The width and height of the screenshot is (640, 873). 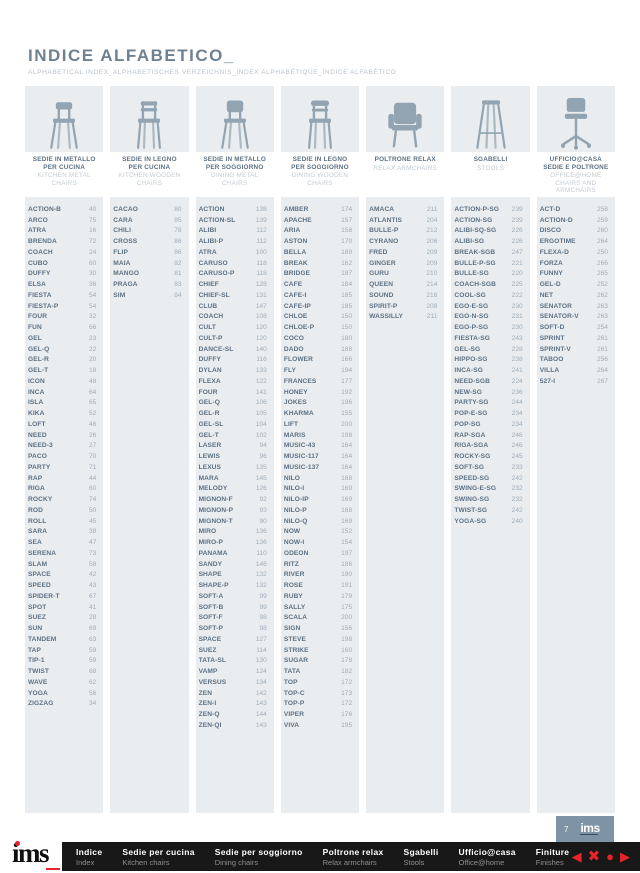 What do you see at coordinates (347, 371) in the screenshot?
I see `product-page: 194` at bounding box center [347, 371].